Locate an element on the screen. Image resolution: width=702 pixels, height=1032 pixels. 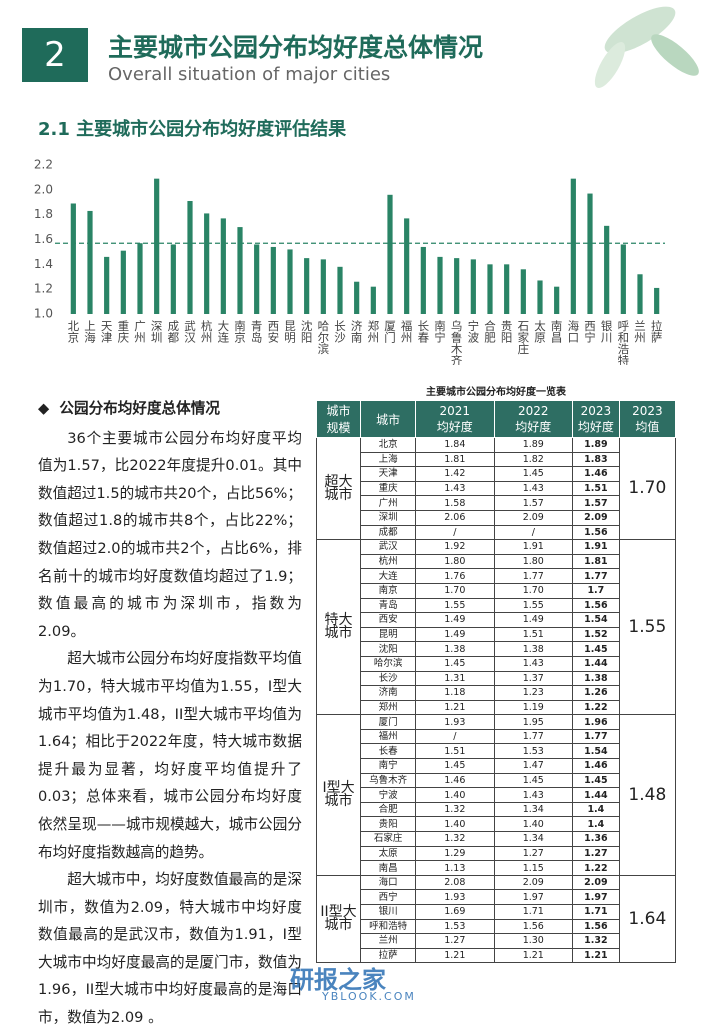
x-tick-label: 乌鲁木齐 is located at coordinates (457, 342).